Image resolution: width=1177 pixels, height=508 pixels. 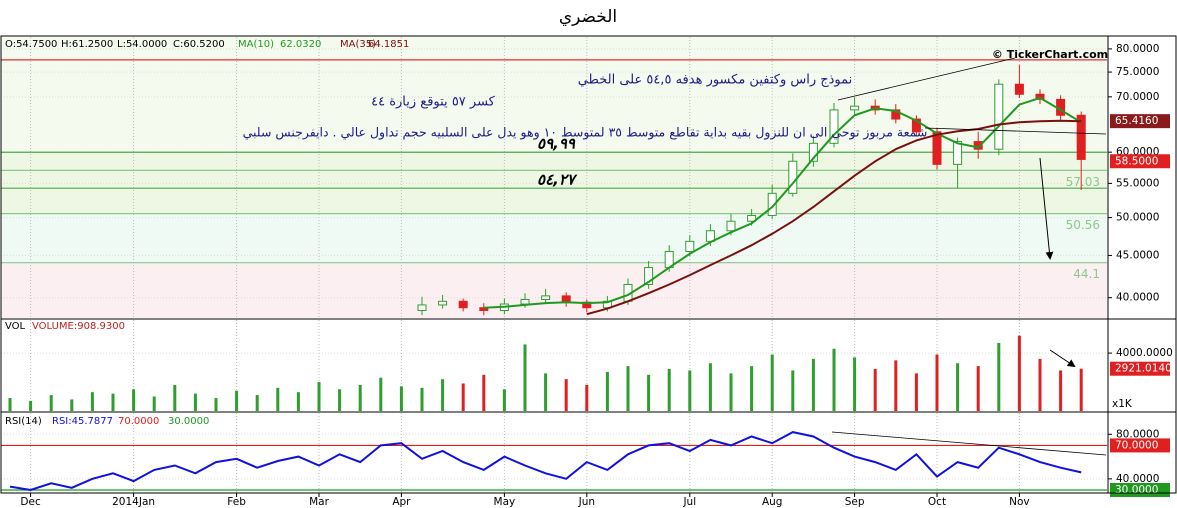 What do you see at coordinates (1015, 131) in the screenshot?
I see `neck-line` at bounding box center [1015, 131].